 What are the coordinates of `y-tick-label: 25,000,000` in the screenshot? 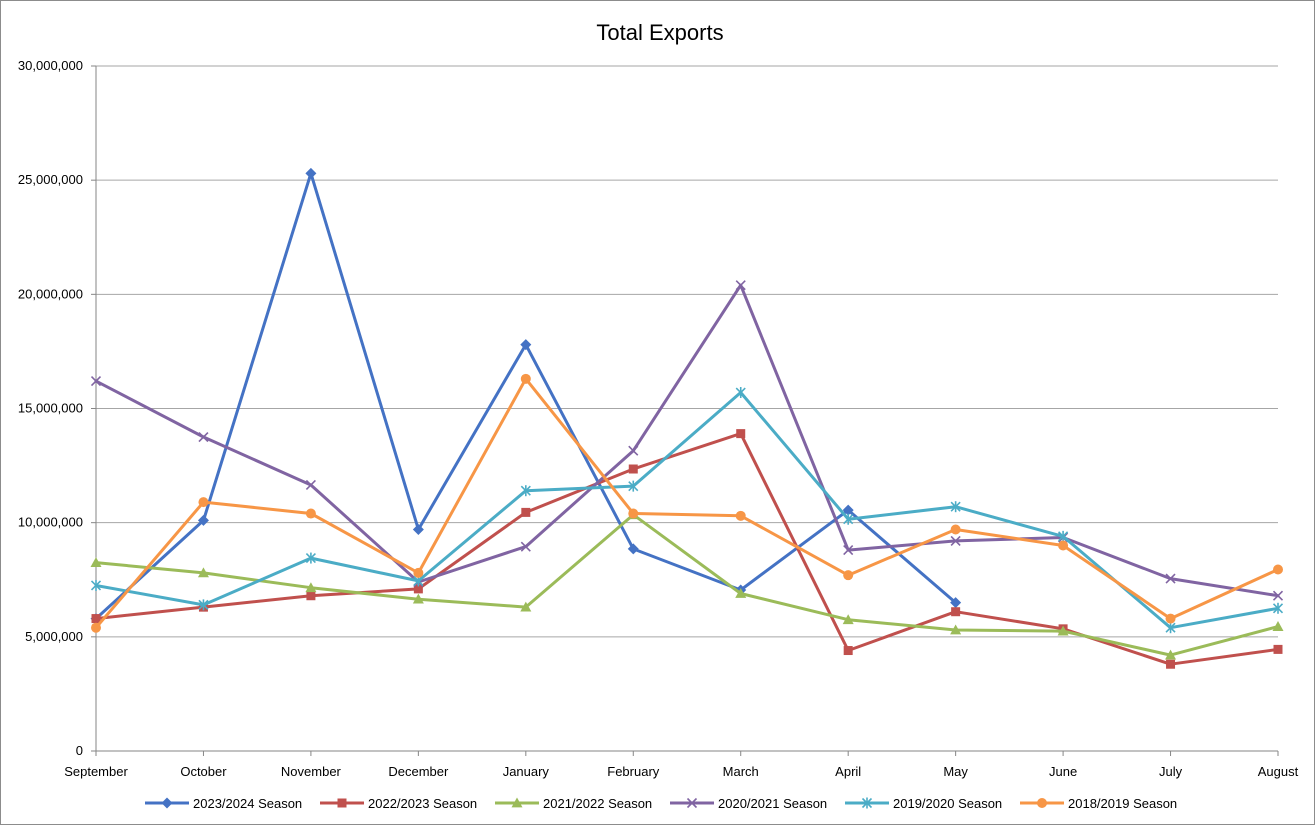 It's located at (50, 179).